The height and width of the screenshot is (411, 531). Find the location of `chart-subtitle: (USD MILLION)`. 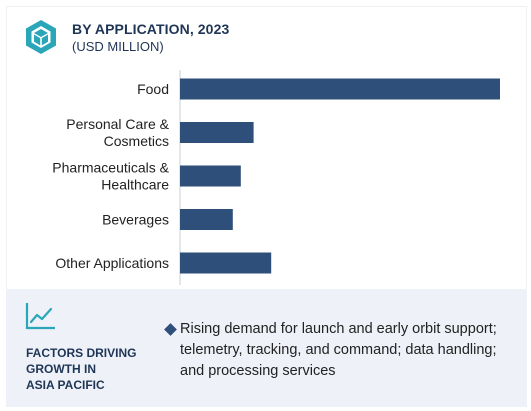

chart-subtitle: (USD MILLION) is located at coordinates (118, 46).